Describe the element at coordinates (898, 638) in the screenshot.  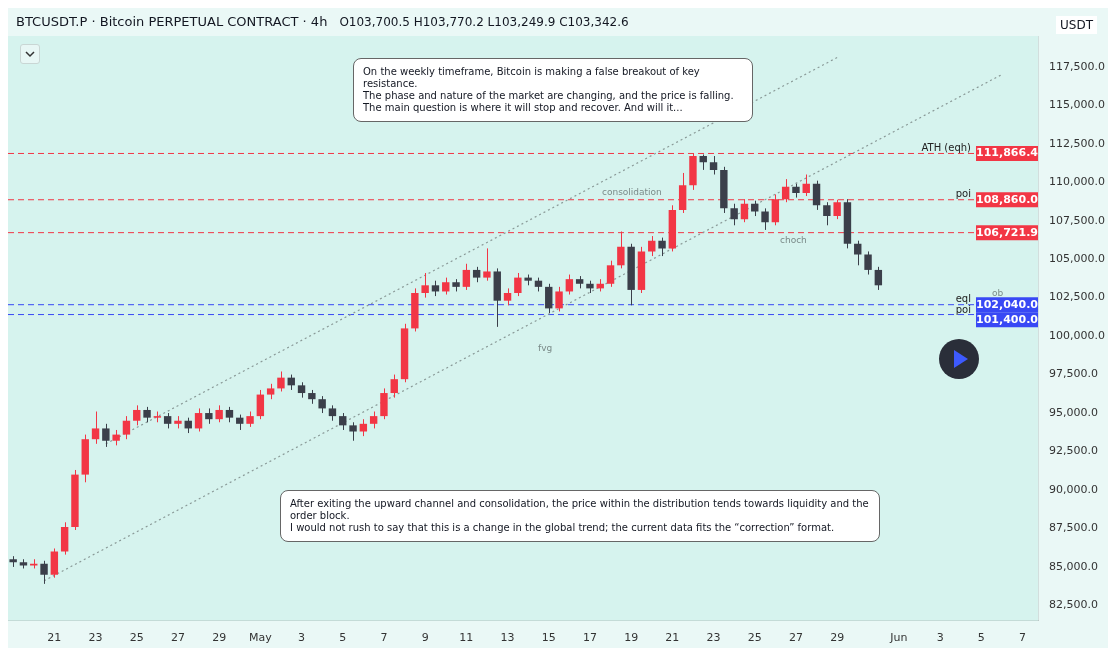
I see `x-tick-label: Jun` at that location.